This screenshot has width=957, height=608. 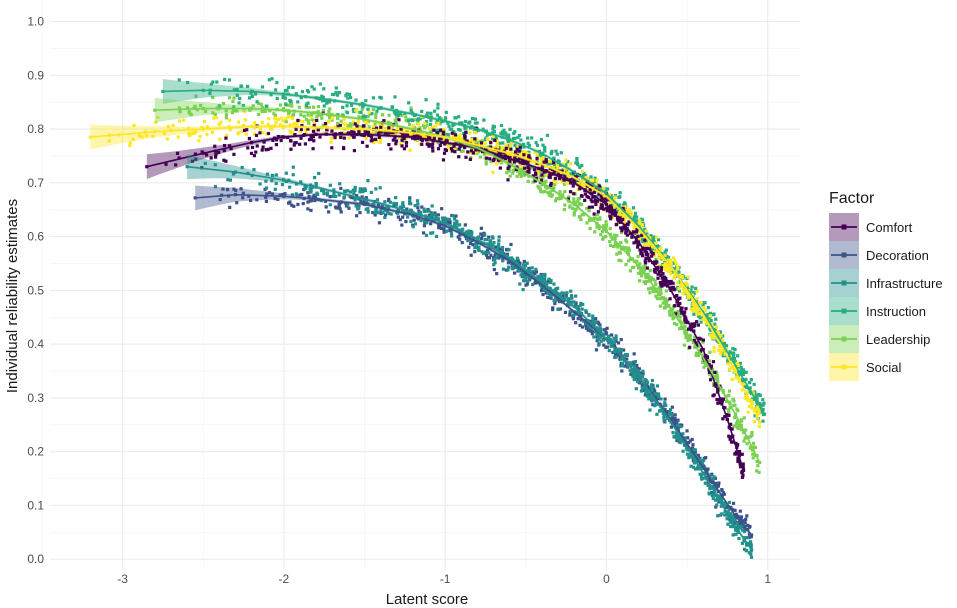 I want to click on legend-item: Social, so click(x=865, y=367).